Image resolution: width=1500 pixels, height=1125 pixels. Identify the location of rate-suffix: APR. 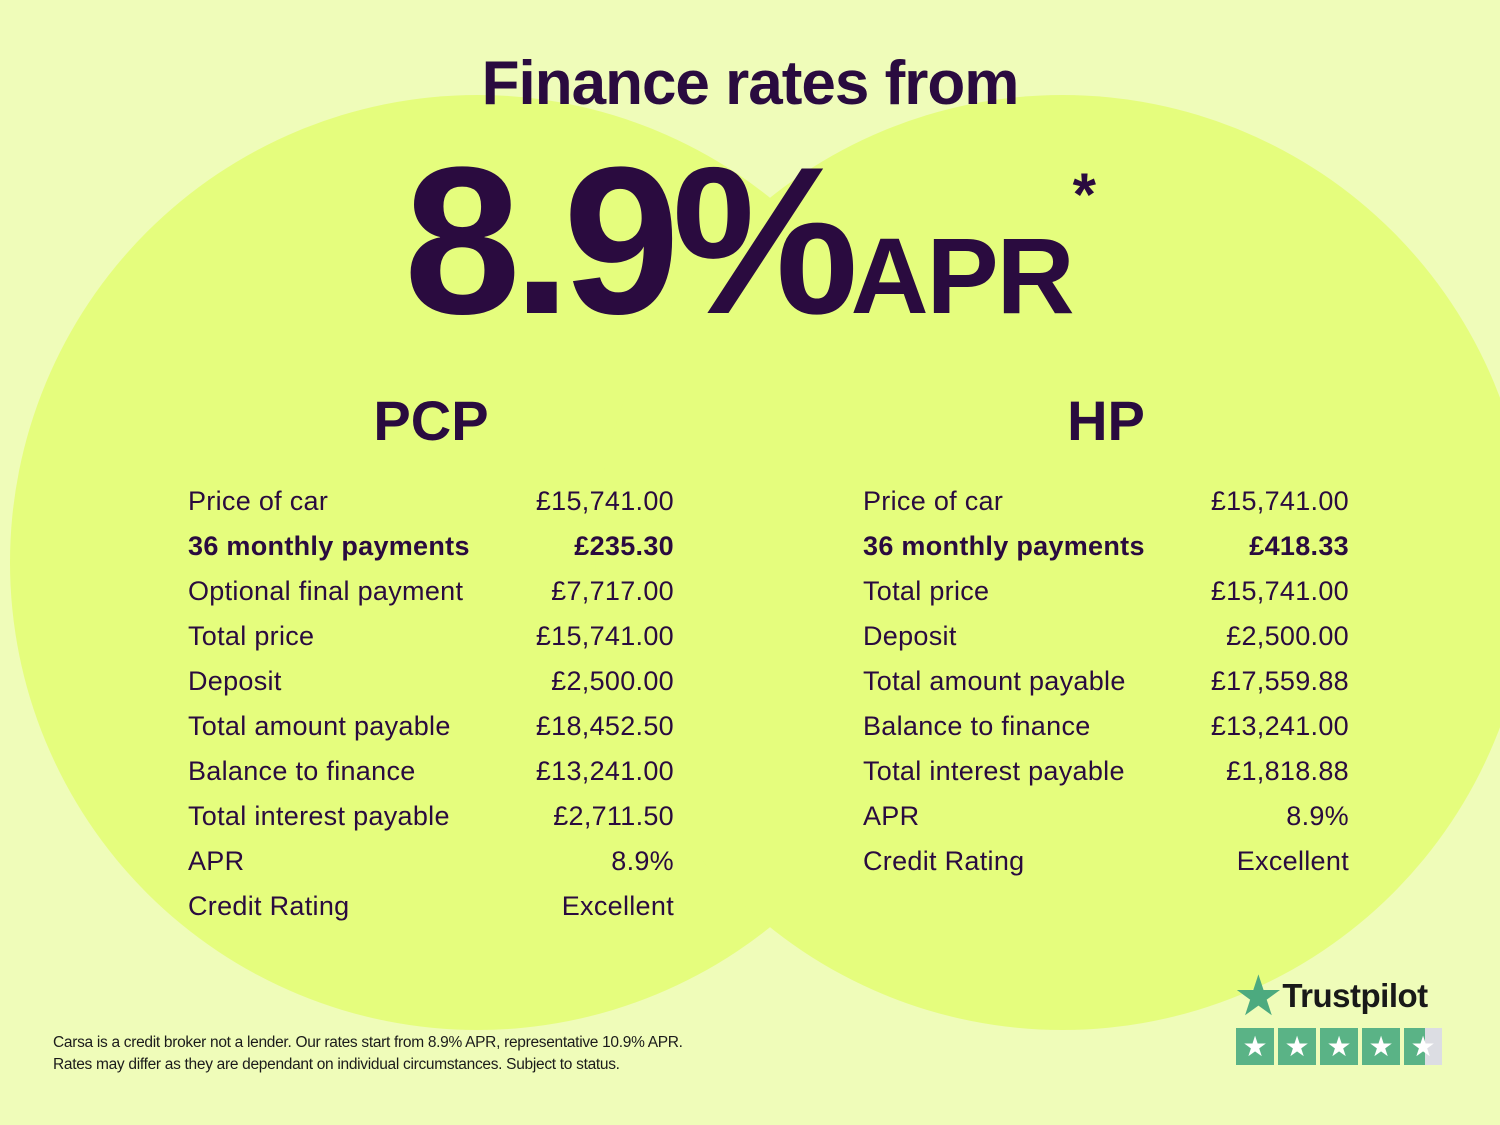
(962, 275).